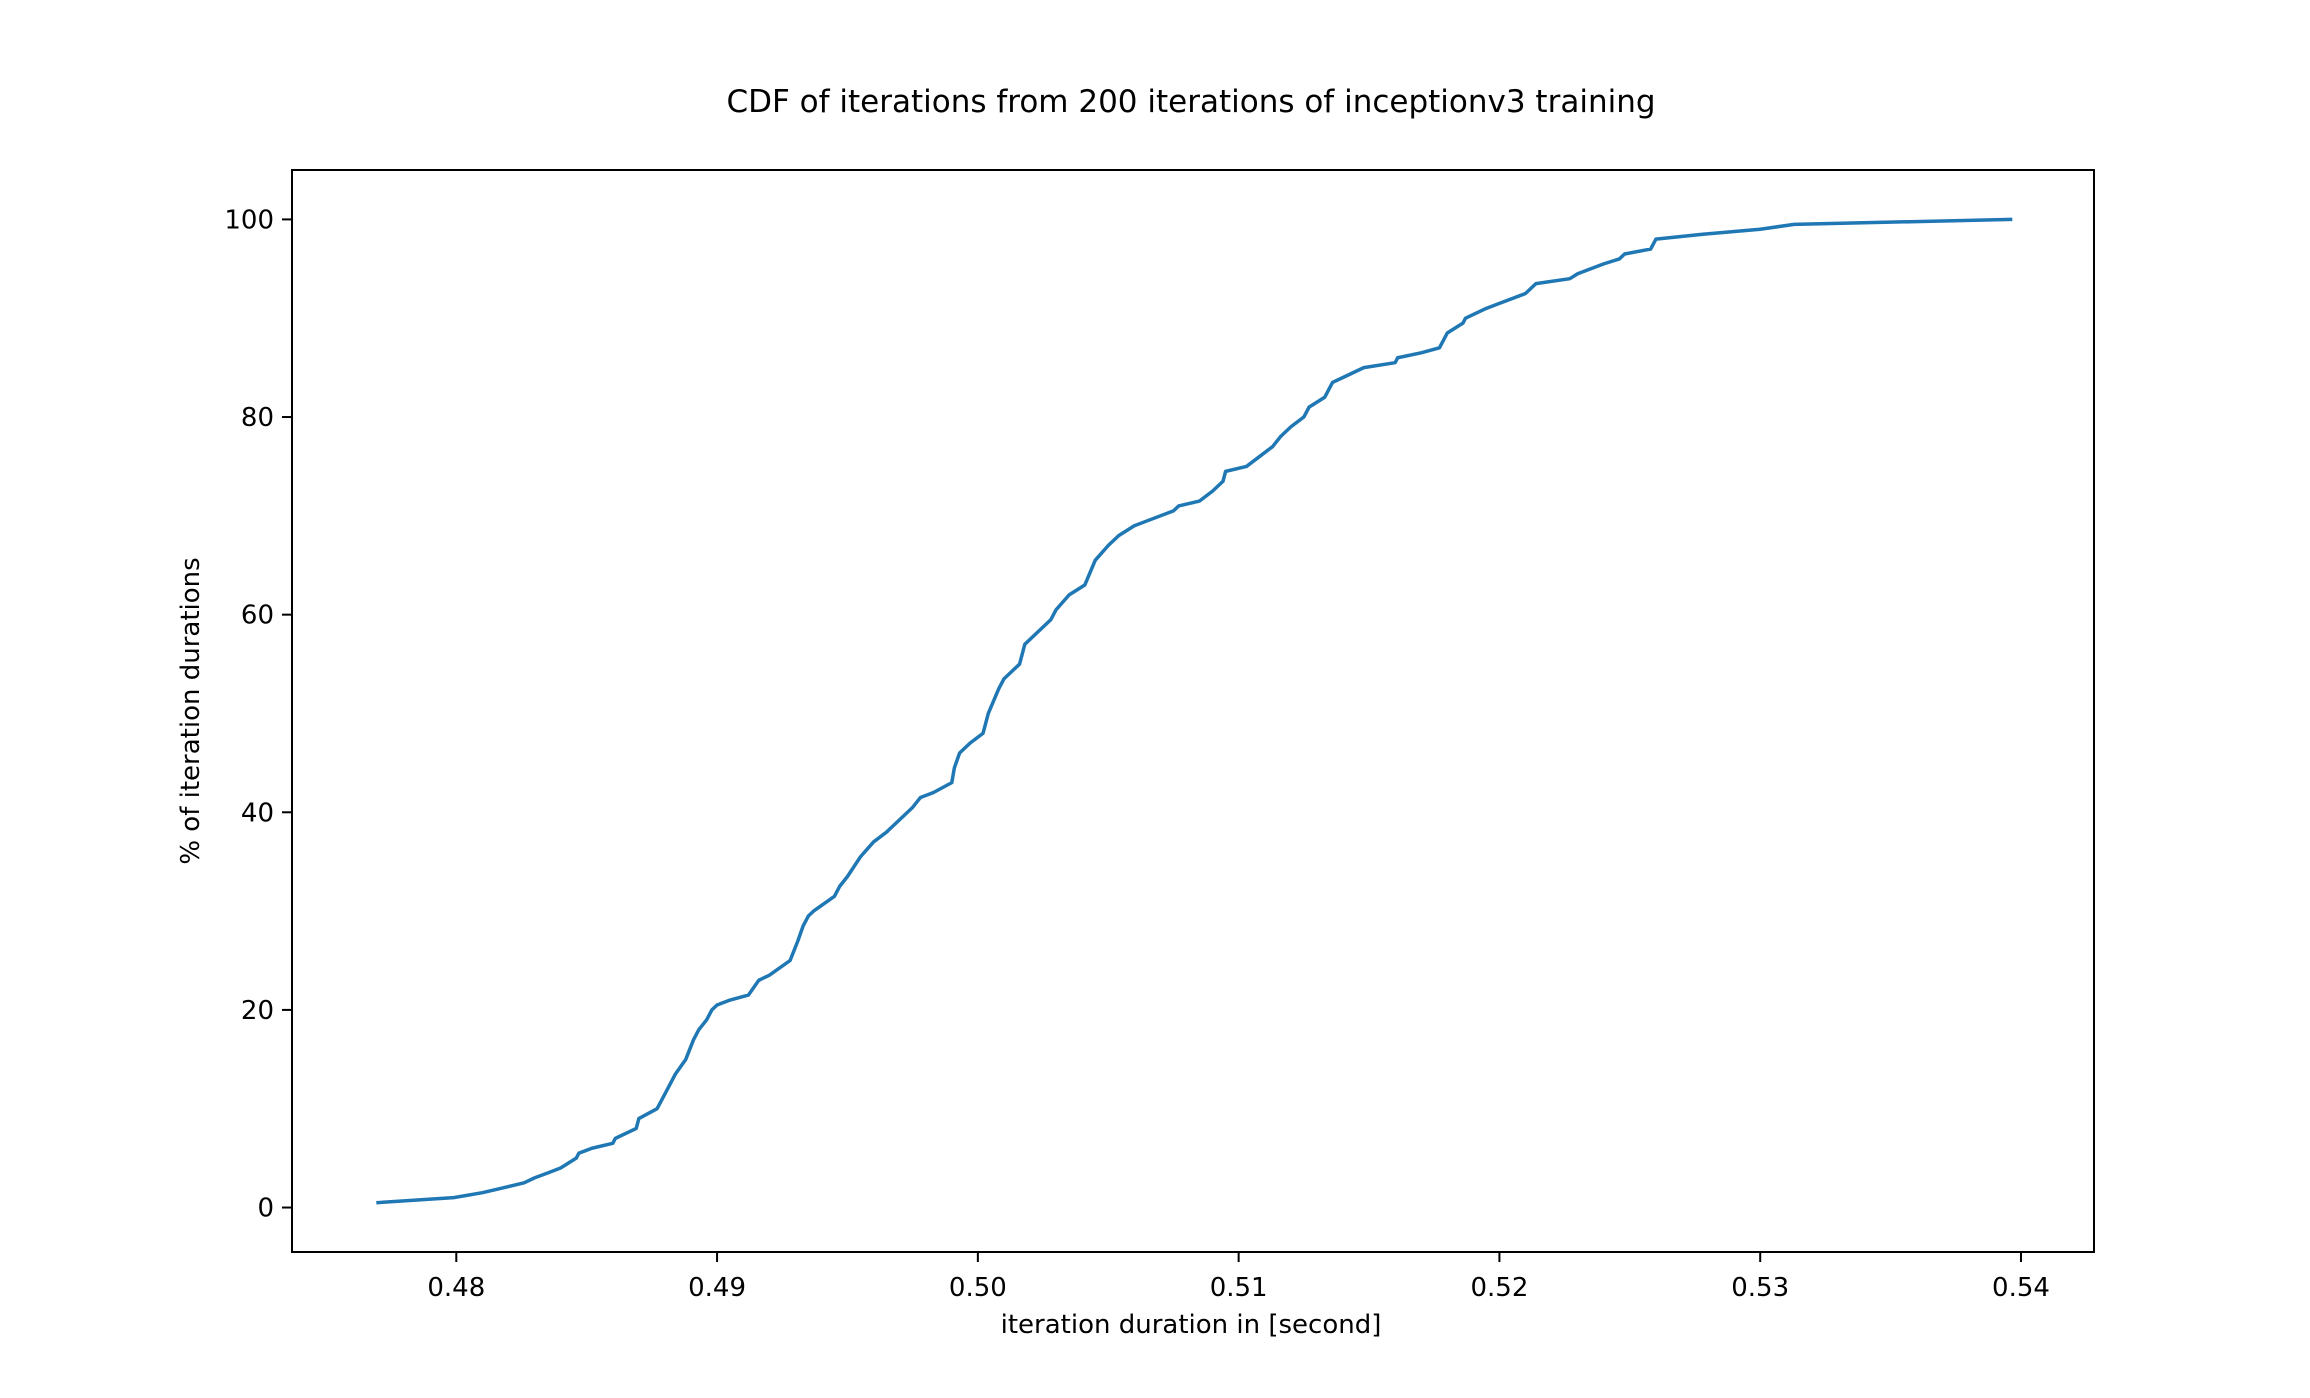  I want to click on x-tick-label: 0.54, so click(2021, 1288).